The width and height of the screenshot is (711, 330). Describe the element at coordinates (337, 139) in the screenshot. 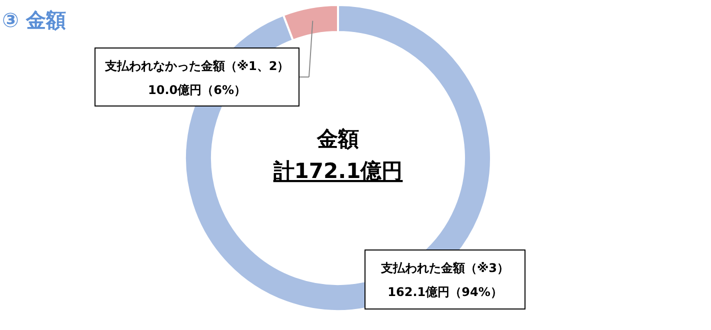

I see `text: 金額` at that location.